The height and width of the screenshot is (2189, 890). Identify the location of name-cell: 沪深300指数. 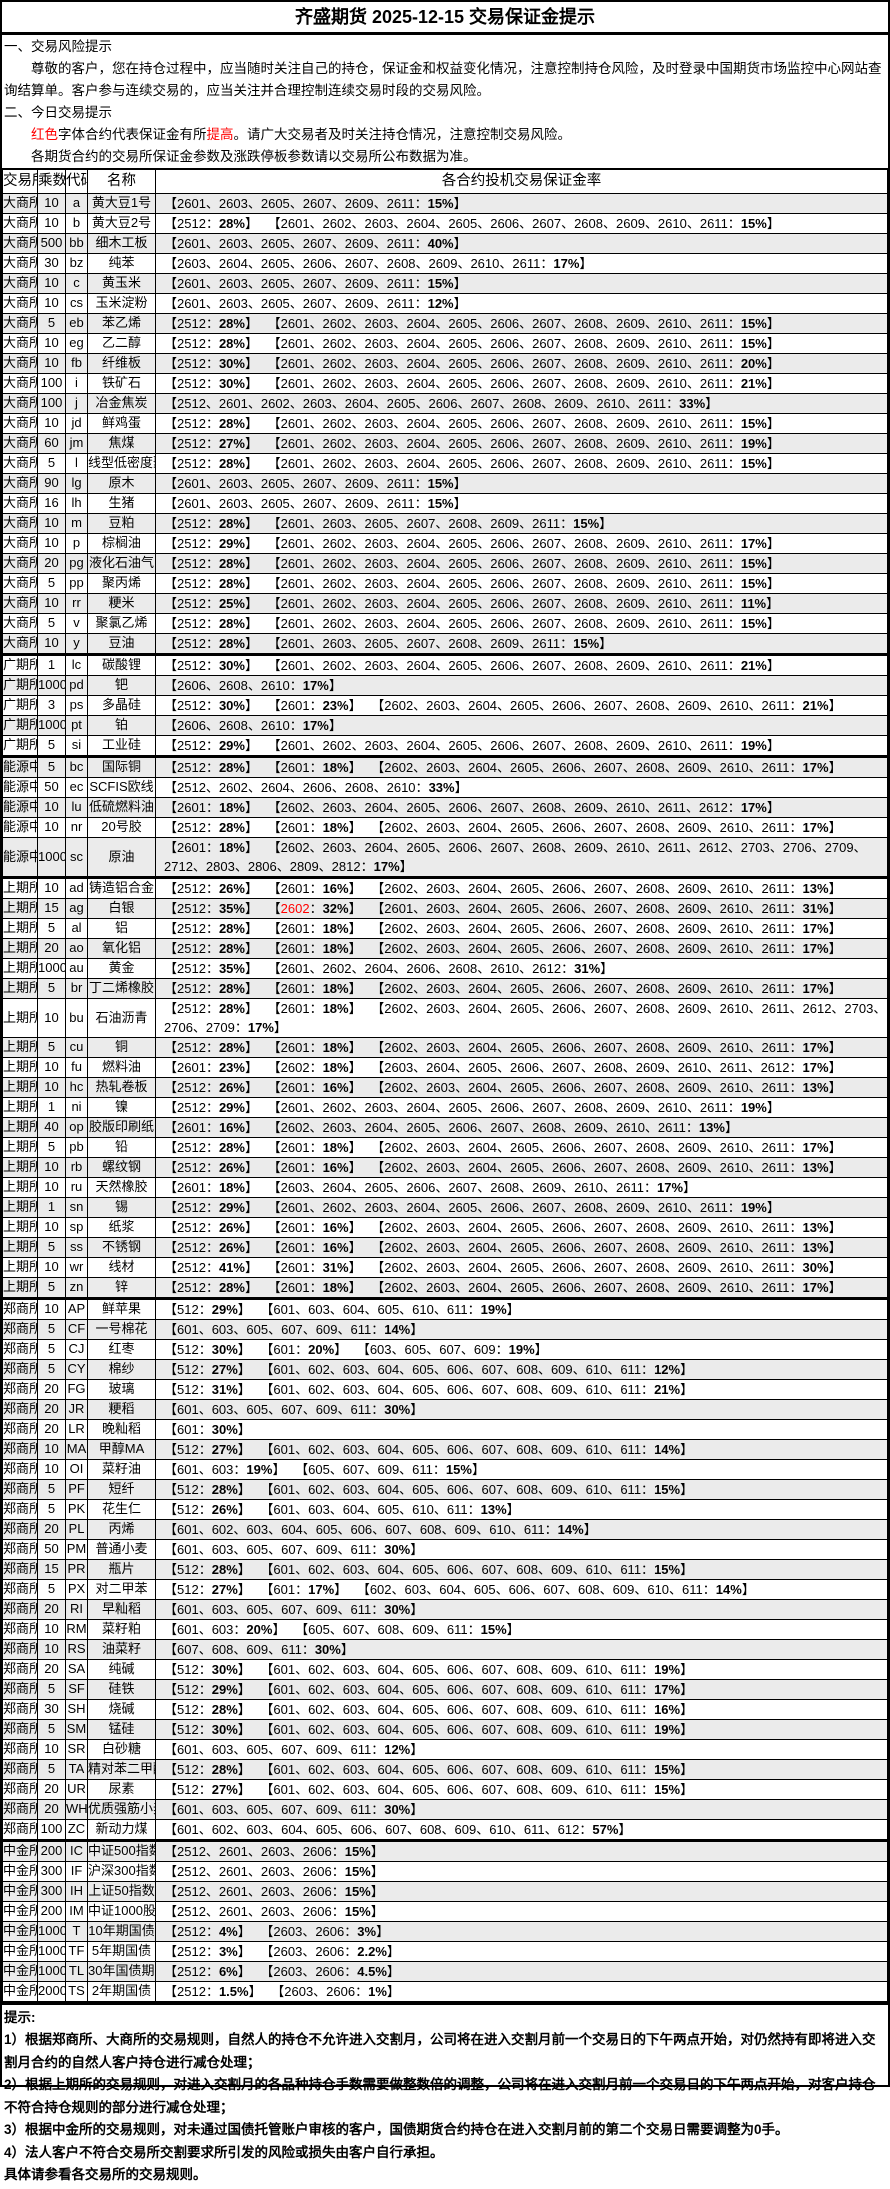
(121, 1871).